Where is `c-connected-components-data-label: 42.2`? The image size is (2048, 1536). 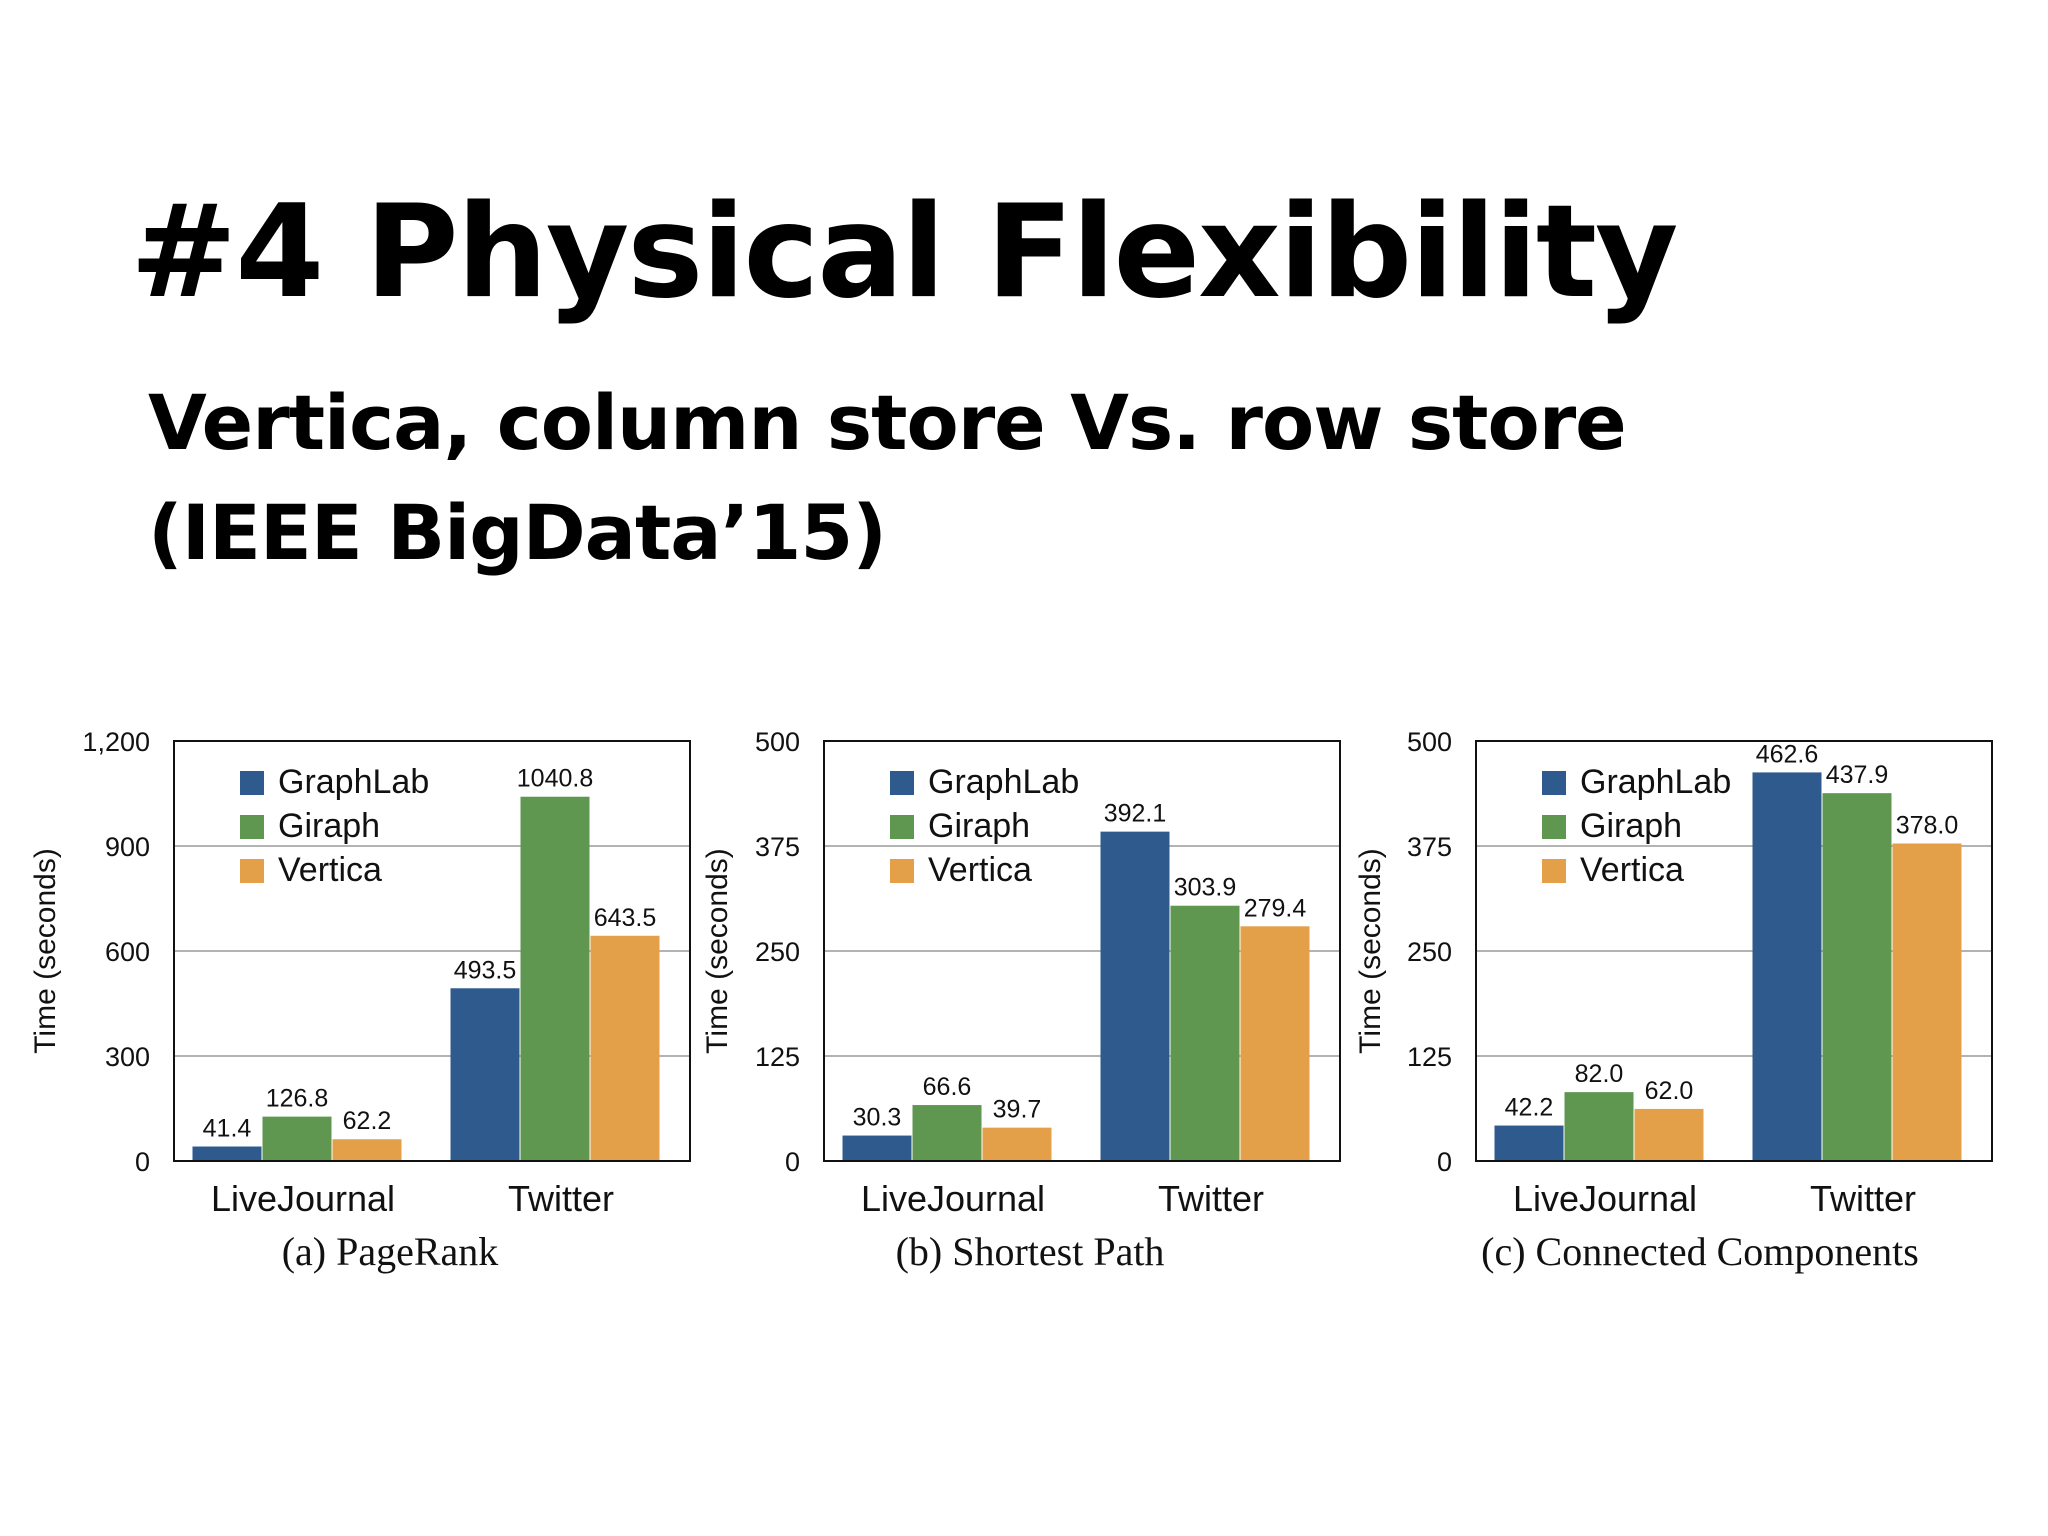
c-connected-components-data-label: 42.2 is located at coordinates (1529, 1108).